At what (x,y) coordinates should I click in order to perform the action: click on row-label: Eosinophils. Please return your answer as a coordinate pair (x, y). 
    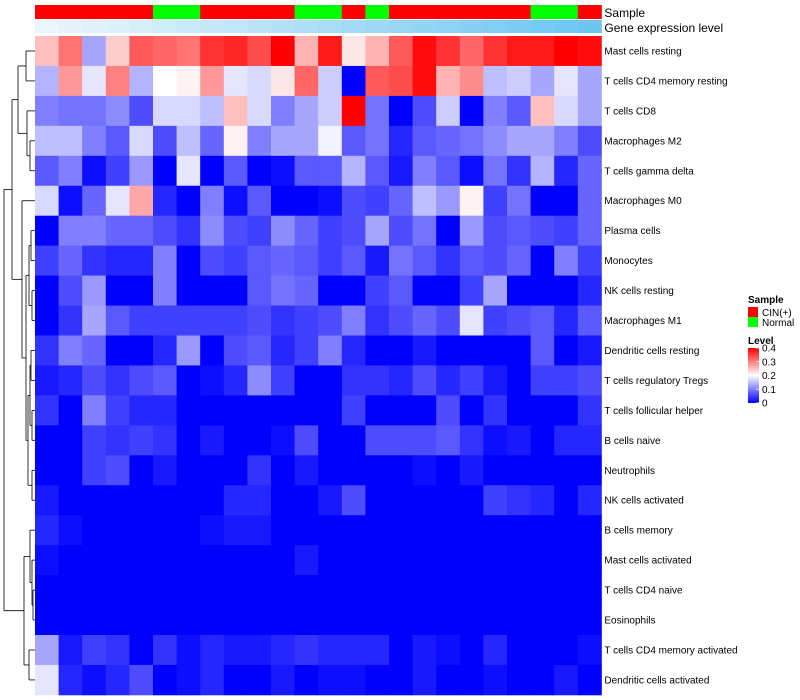
    Looking at the image, I should click on (629, 621).